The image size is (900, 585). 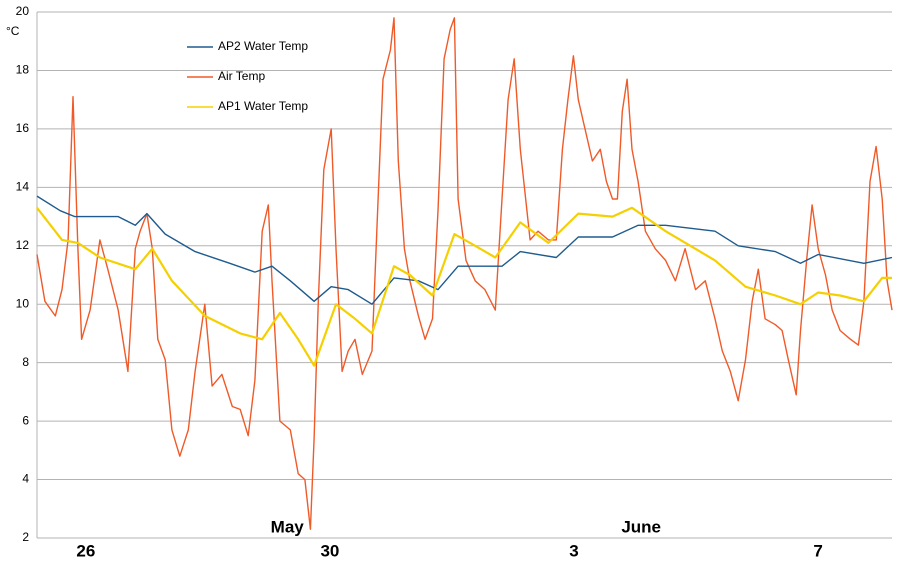 What do you see at coordinates (817, 550) in the screenshot?
I see `x-tick-label: 7` at bounding box center [817, 550].